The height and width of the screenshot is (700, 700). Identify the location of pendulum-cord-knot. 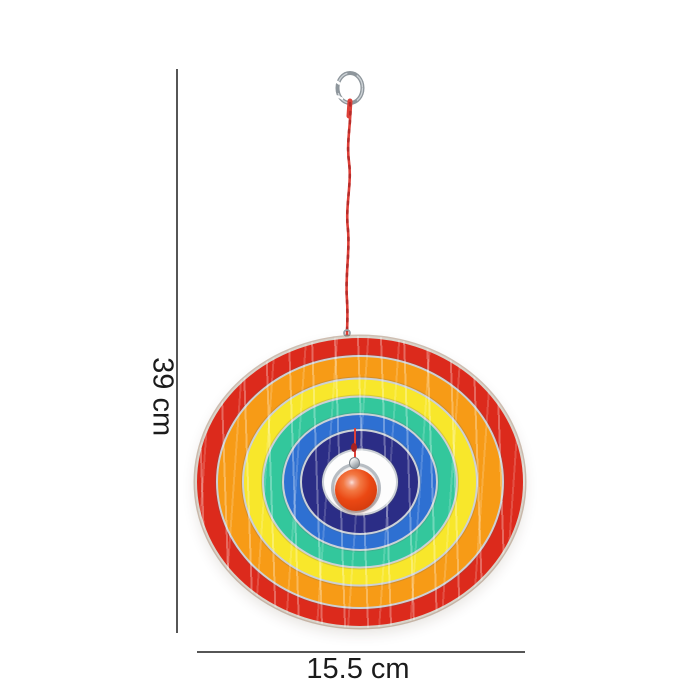
(354, 447).